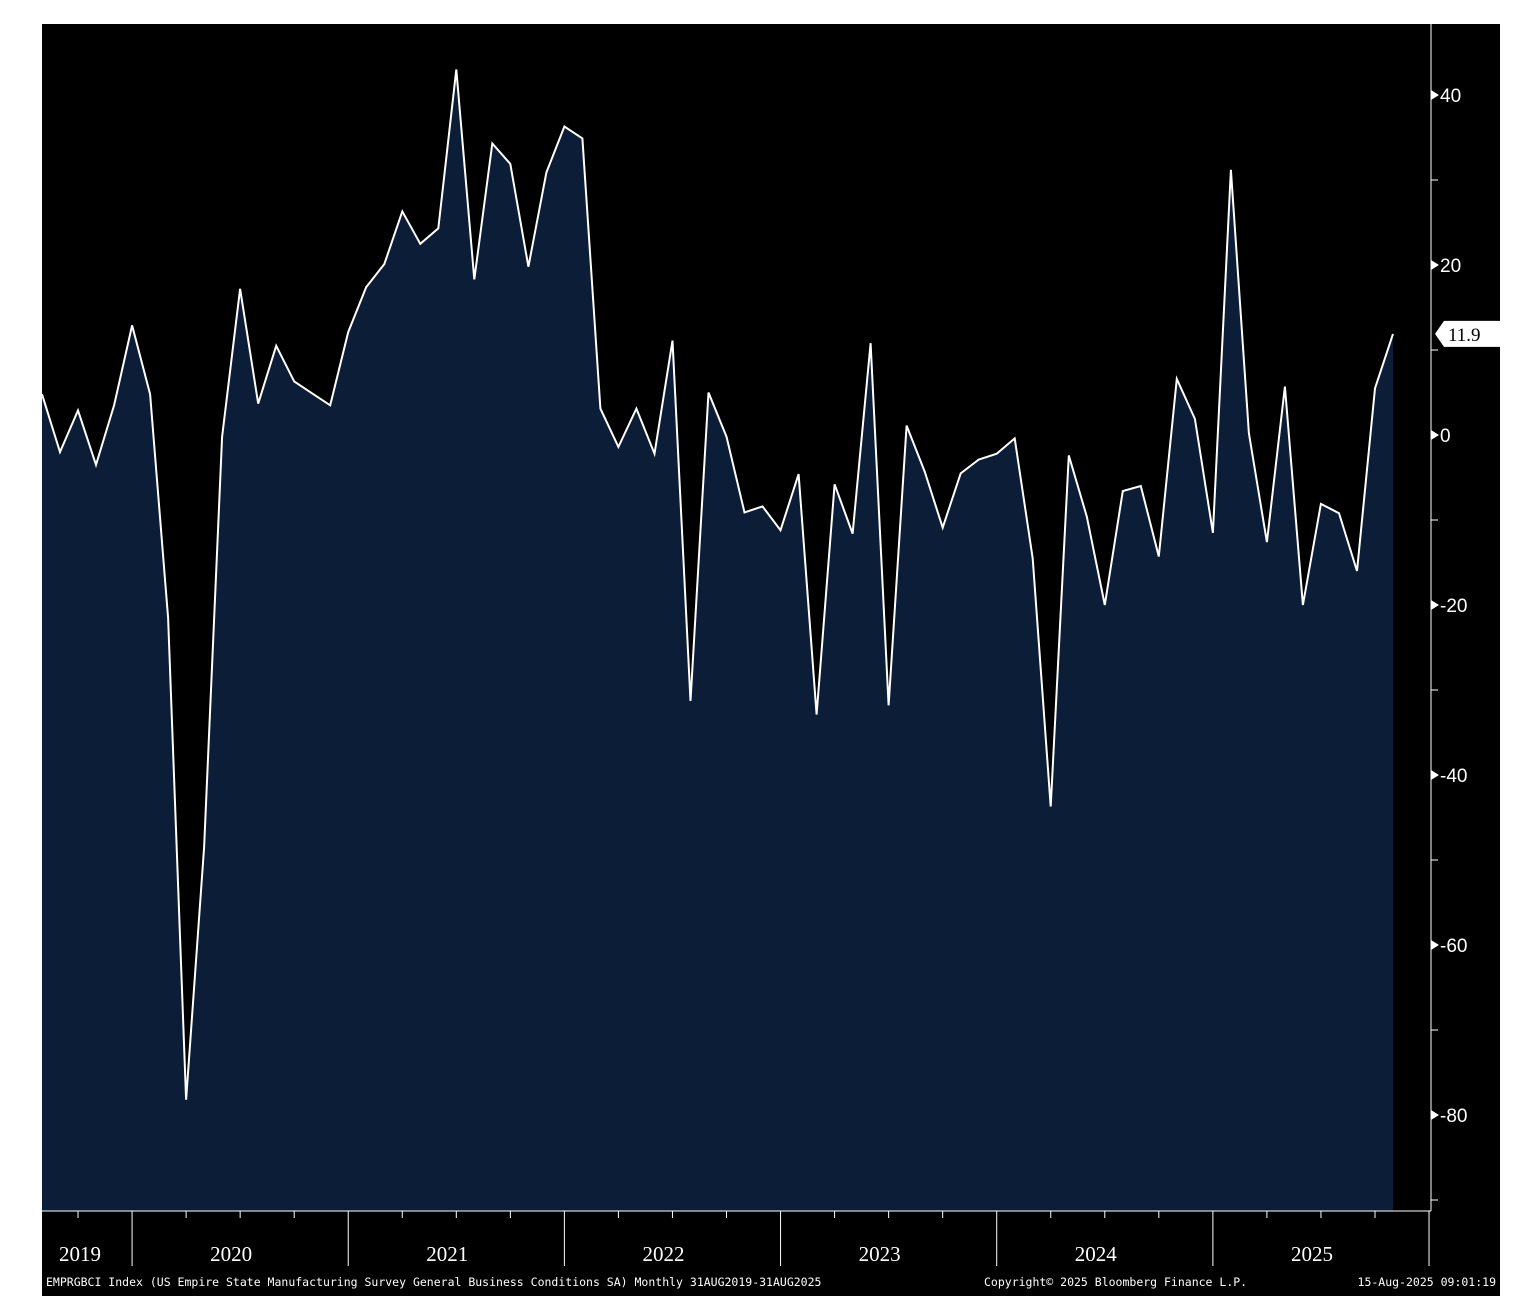 Image resolution: width=1532 pixels, height=1310 pixels. What do you see at coordinates (1115, 1282) in the screenshot?
I see `footer-copyright: Copyright© 2025 Bloomberg Finance L.P.` at bounding box center [1115, 1282].